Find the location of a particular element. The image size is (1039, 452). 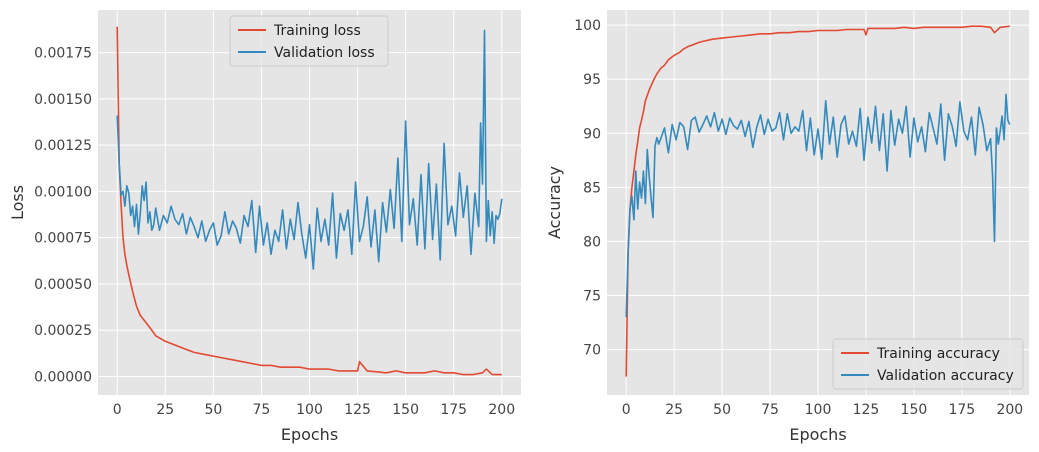

y-tick-label: 80 is located at coordinates (592, 242).